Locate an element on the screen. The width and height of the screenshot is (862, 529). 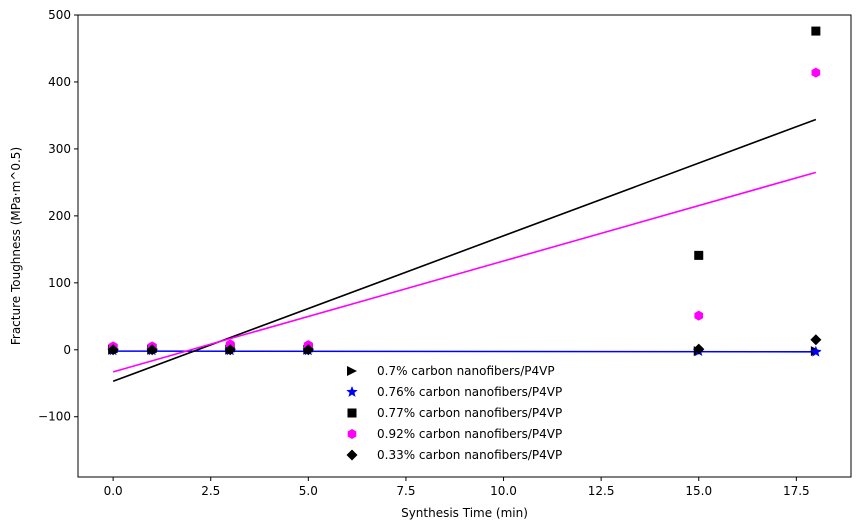
legend-marker-square is located at coordinates (352, 413).